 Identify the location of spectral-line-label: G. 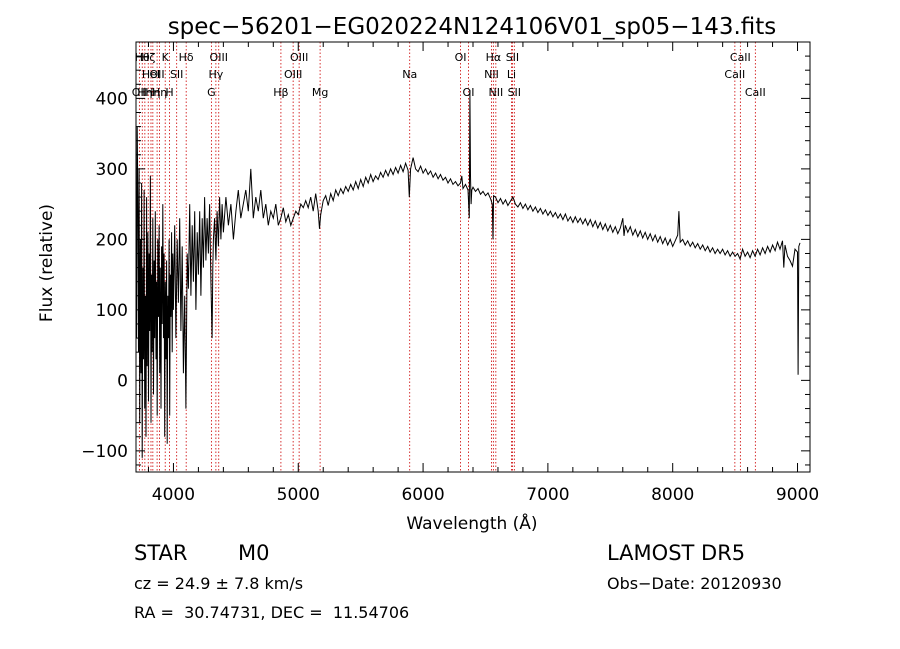
(211, 92).